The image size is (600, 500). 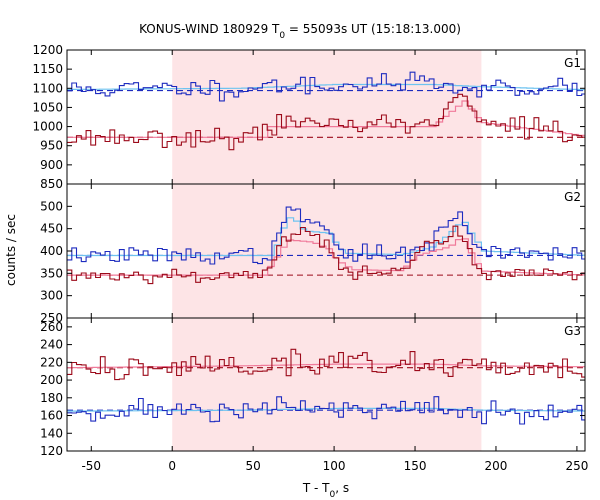 What do you see at coordinates (51, 451) in the screenshot?
I see `y-tick-label: 120` at bounding box center [51, 451].